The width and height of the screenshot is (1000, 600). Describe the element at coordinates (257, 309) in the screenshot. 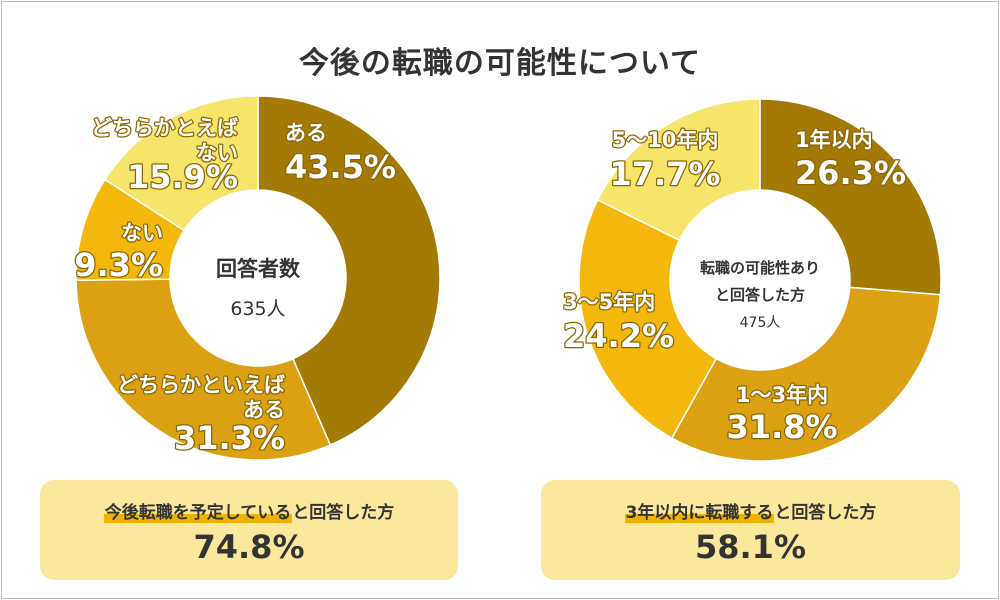

I see `donut1-center-text-2: 635人` at that location.